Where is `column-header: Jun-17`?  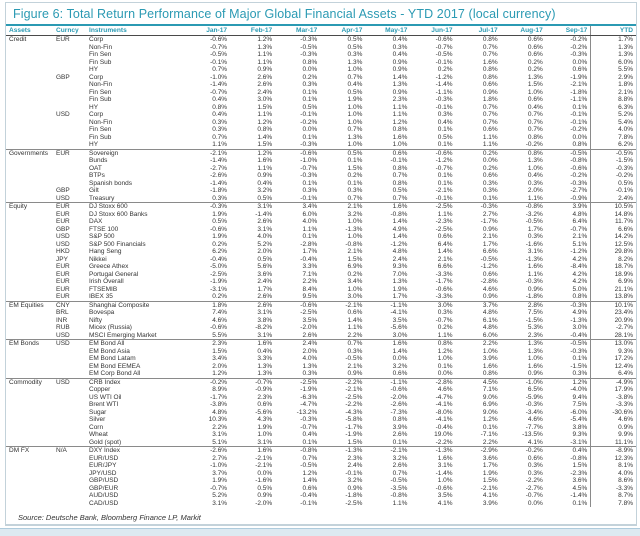 column-header: Jun-17 is located at coordinates (433, 31).